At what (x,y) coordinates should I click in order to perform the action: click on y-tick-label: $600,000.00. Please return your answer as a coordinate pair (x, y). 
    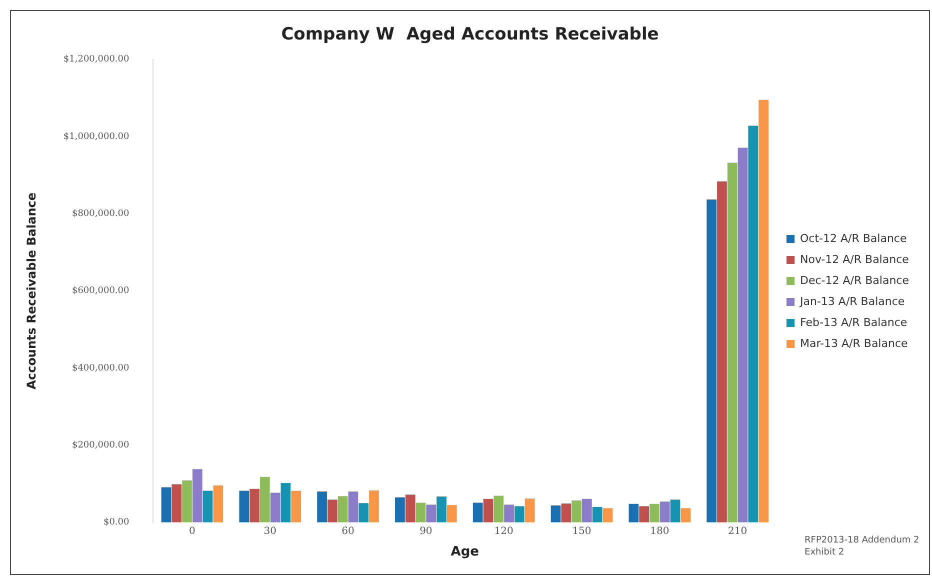
    Looking at the image, I should click on (101, 291).